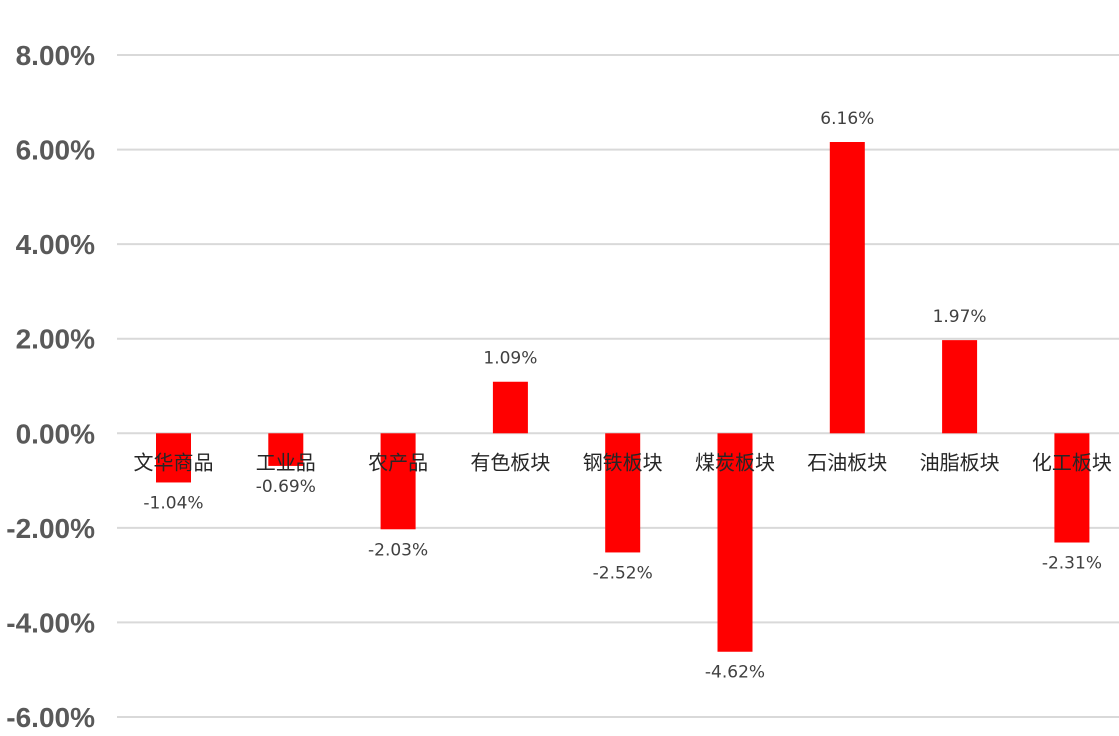  Describe the element at coordinates (847, 462) in the screenshot. I see `category-label: 石油板块` at that location.